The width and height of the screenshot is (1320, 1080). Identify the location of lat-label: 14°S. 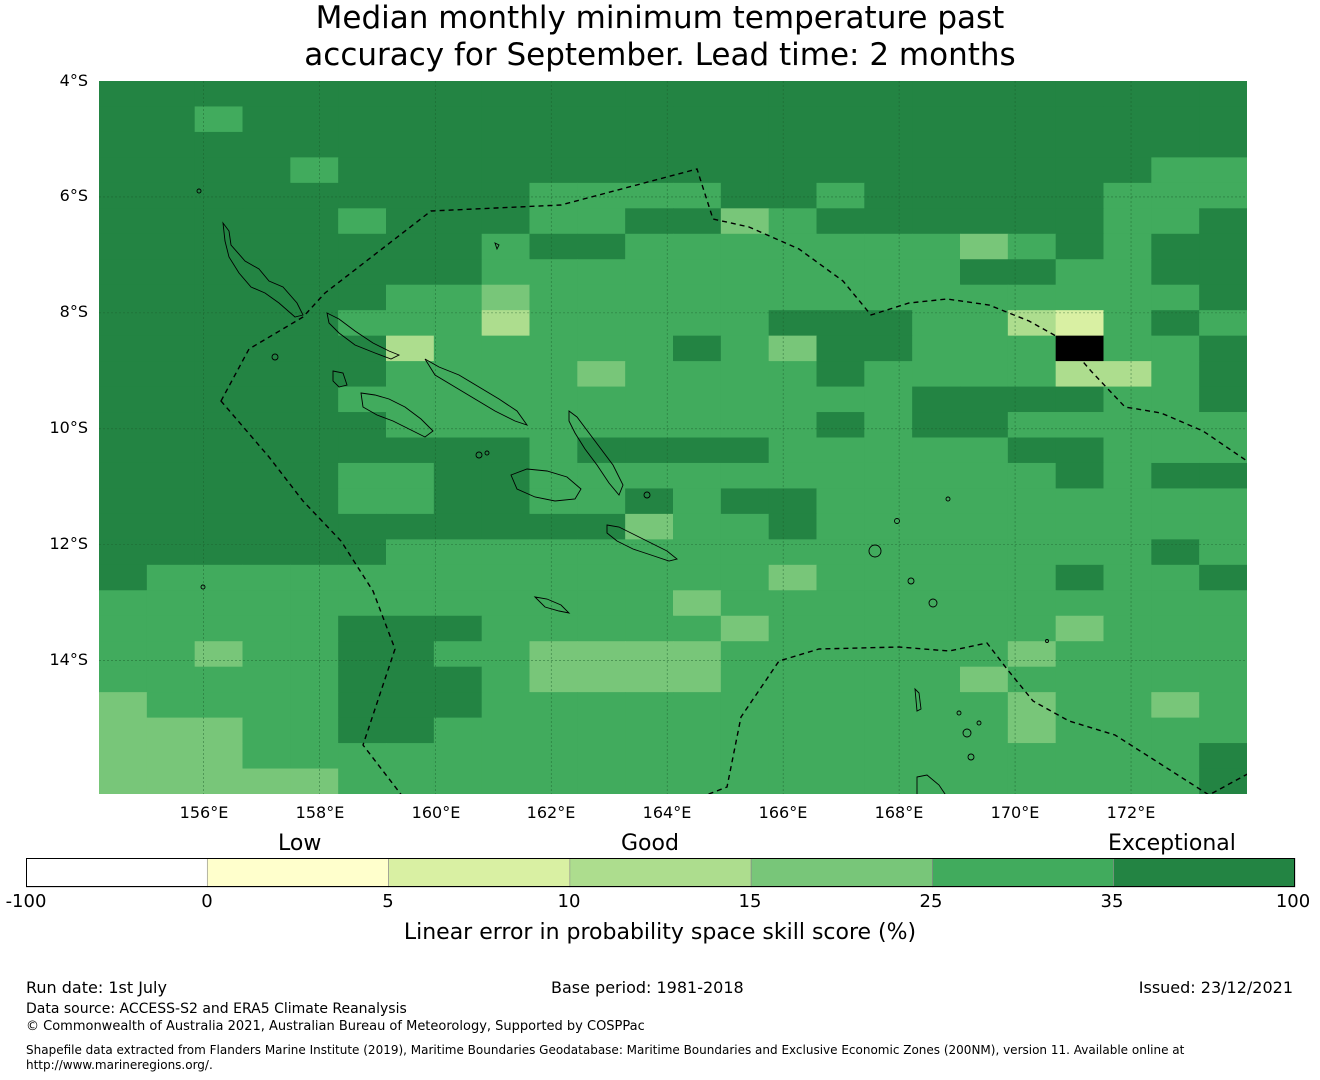
(68, 659).